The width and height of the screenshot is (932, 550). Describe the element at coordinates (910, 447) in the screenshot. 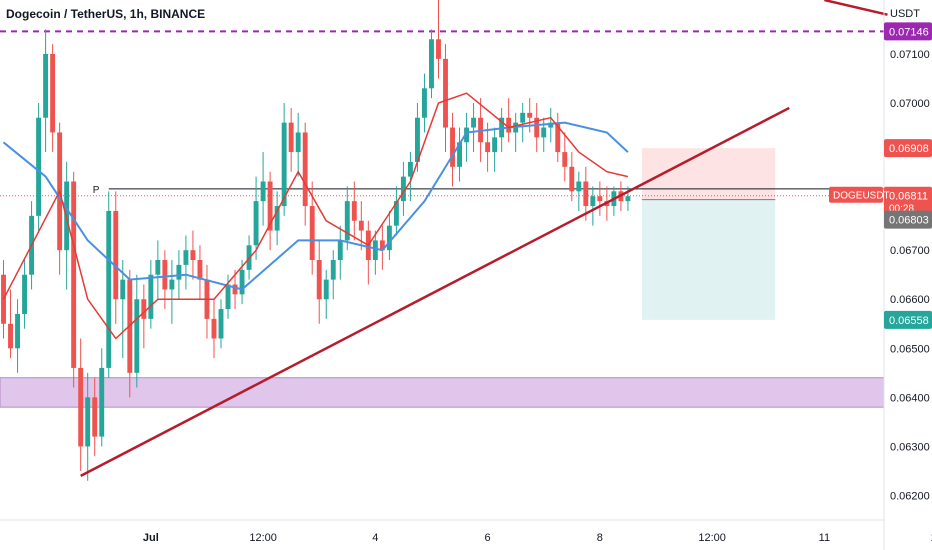

I see `price-tick-label: 0.06300` at that location.